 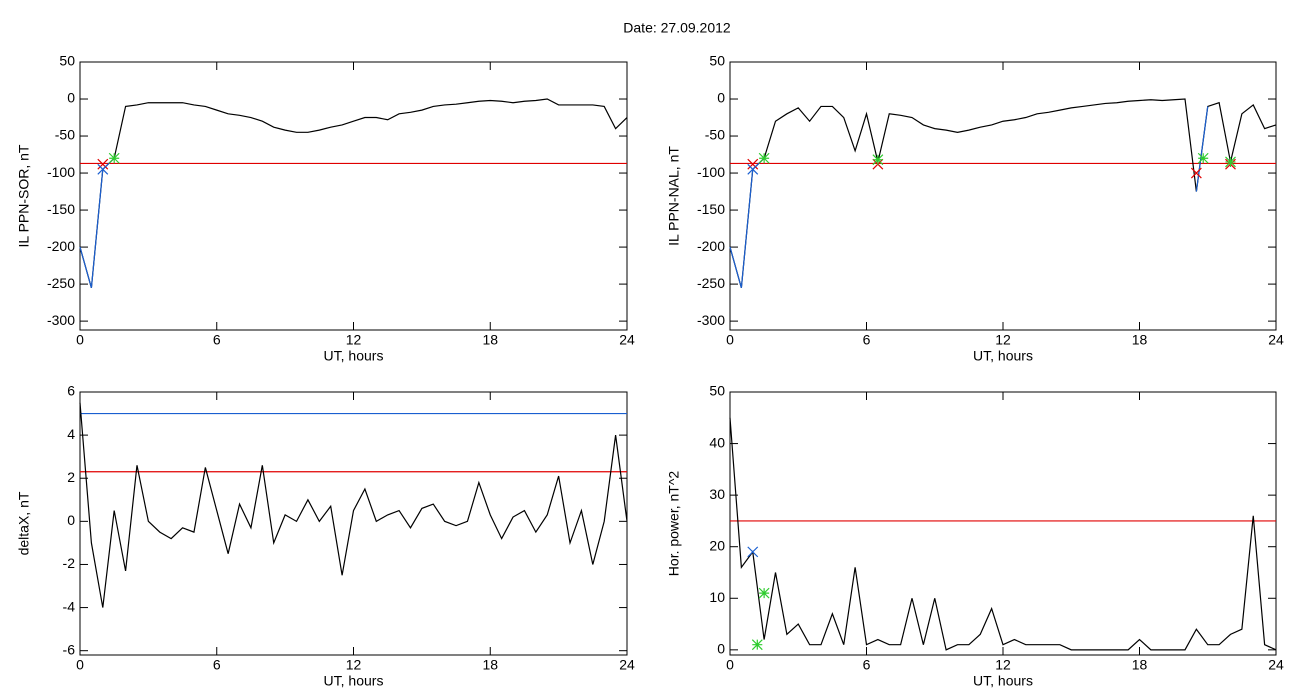 What do you see at coordinates (24, 523) in the screenshot?
I see `y-axis-label: deltaX, nT` at bounding box center [24, 523].